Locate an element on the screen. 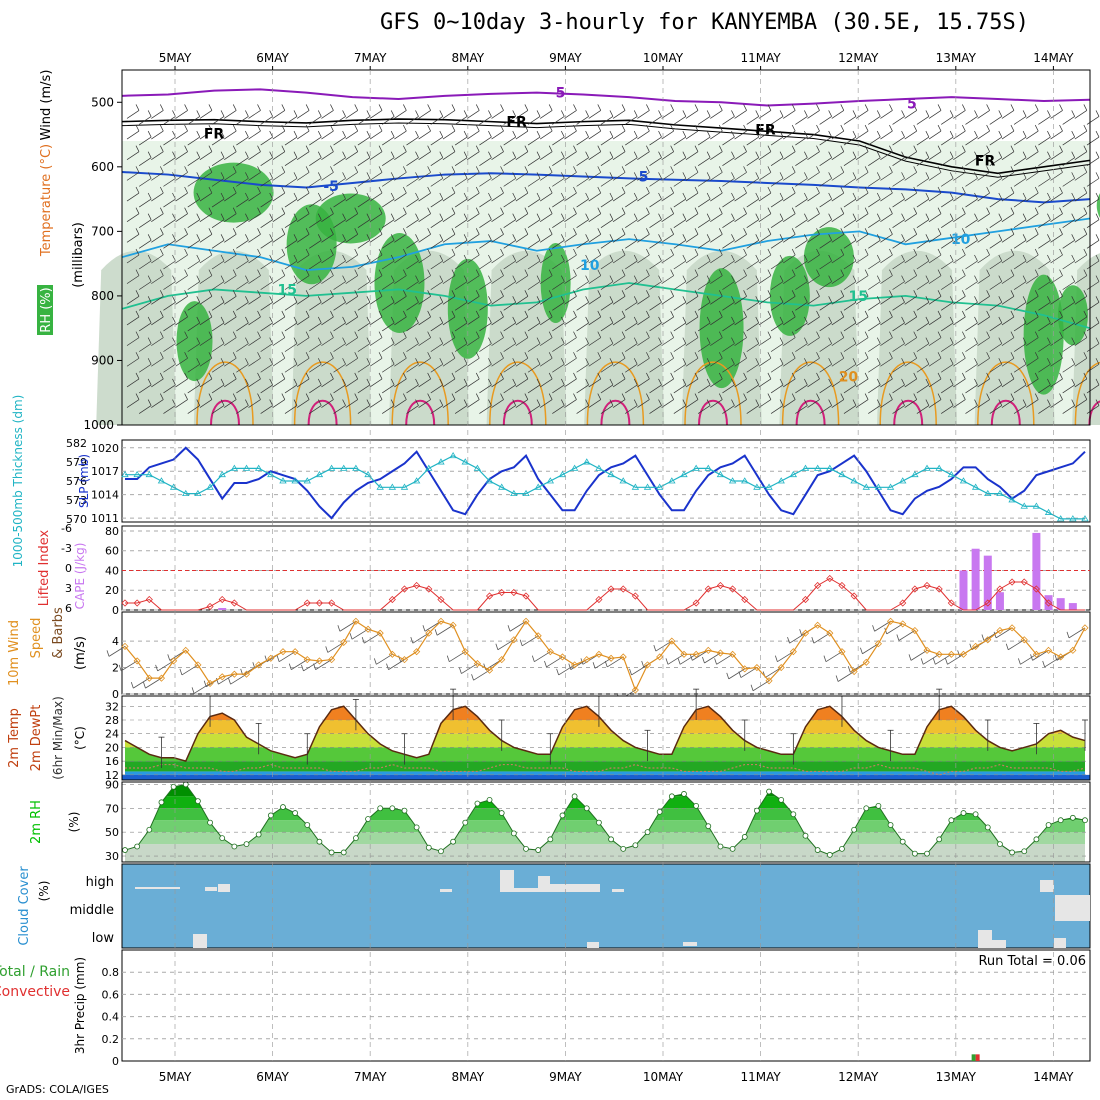 This screenshot has height=1100, width=1100. contour-label: 5 is located at coordinates (912, 105).